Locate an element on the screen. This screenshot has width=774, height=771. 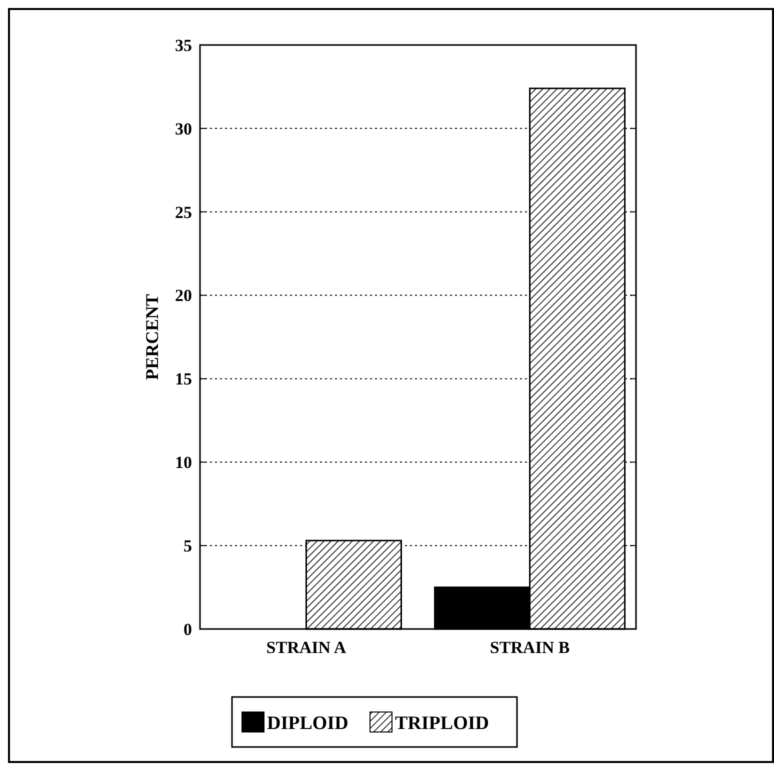
x-tick-label: STRAIN B is located at coordinates (530, 647).